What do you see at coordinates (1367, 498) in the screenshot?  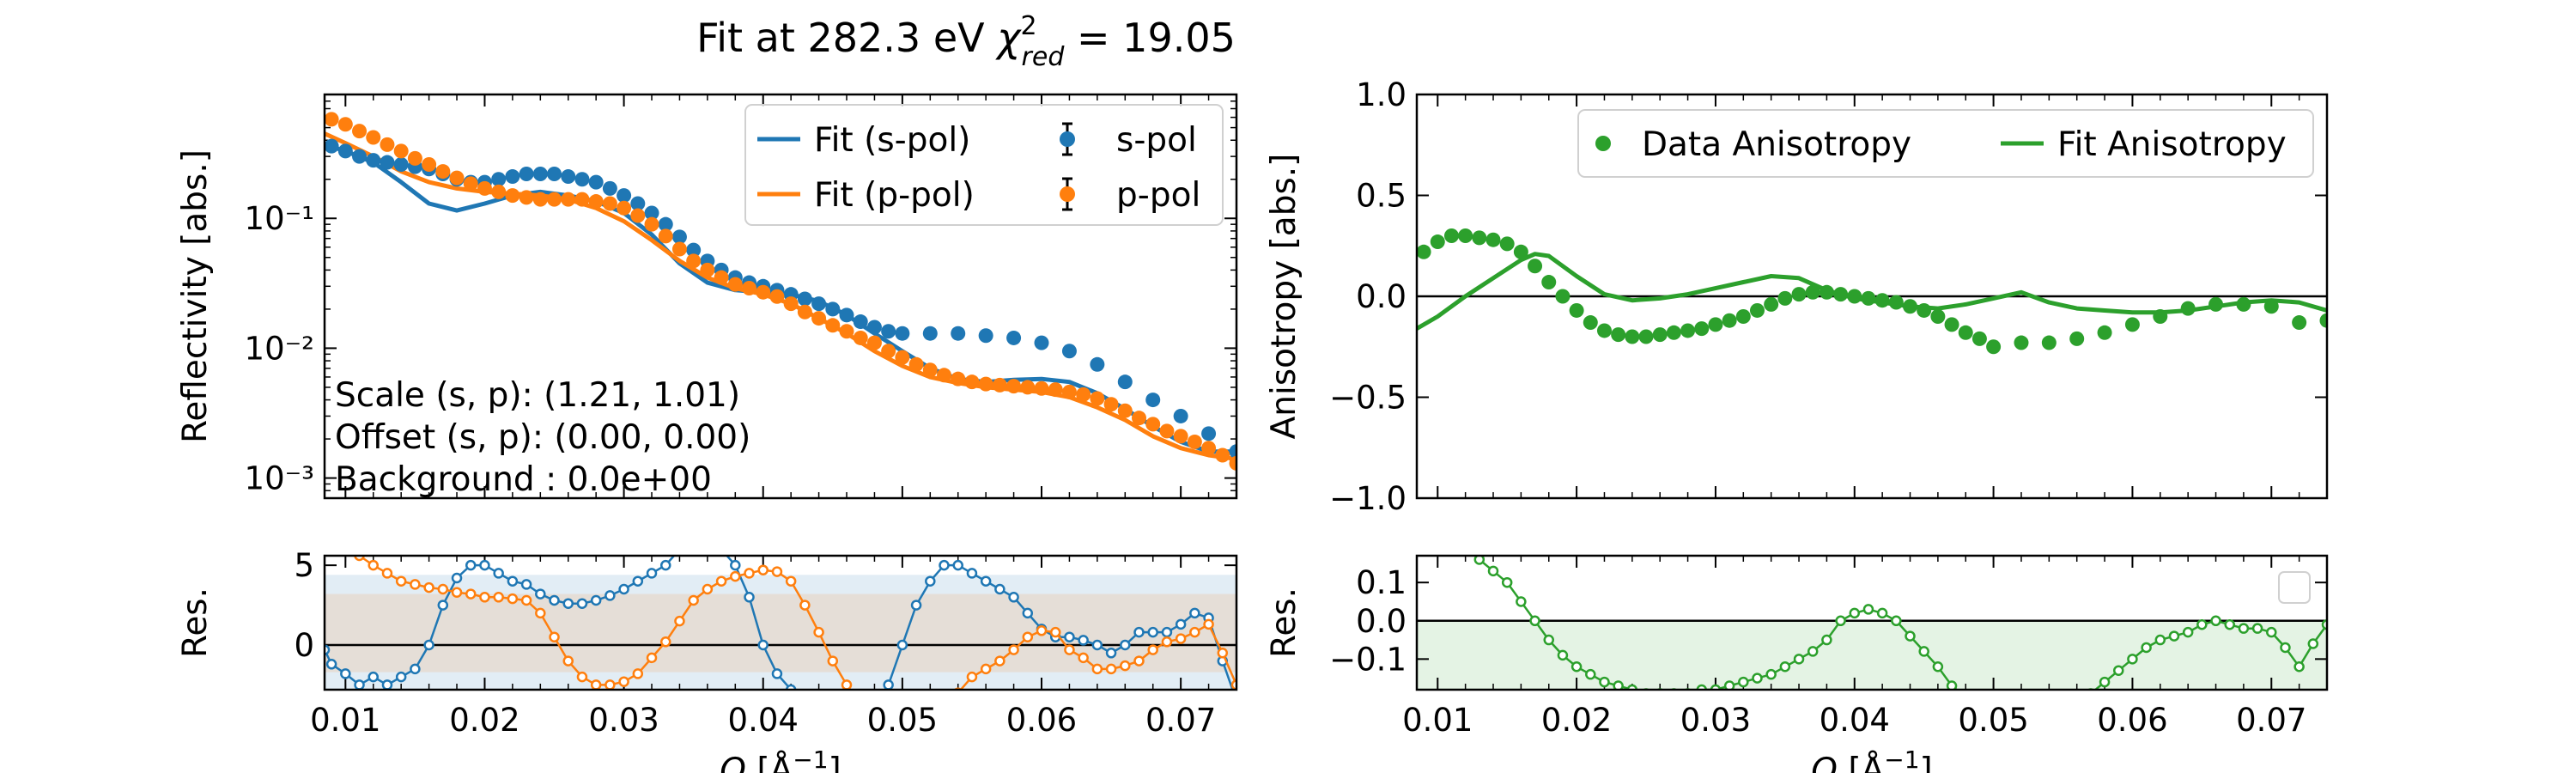 I see `y-tick-label: −1.0` at bounding box center [1367, 498].